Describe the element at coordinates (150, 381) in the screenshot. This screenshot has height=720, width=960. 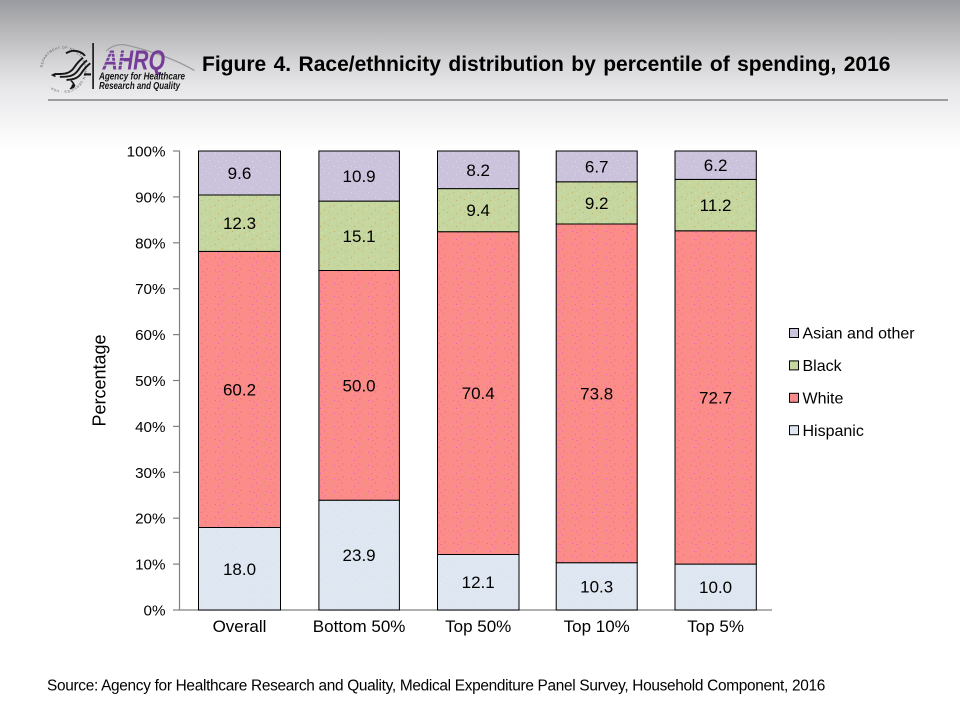
I see `svg-text: 50%` at that location.